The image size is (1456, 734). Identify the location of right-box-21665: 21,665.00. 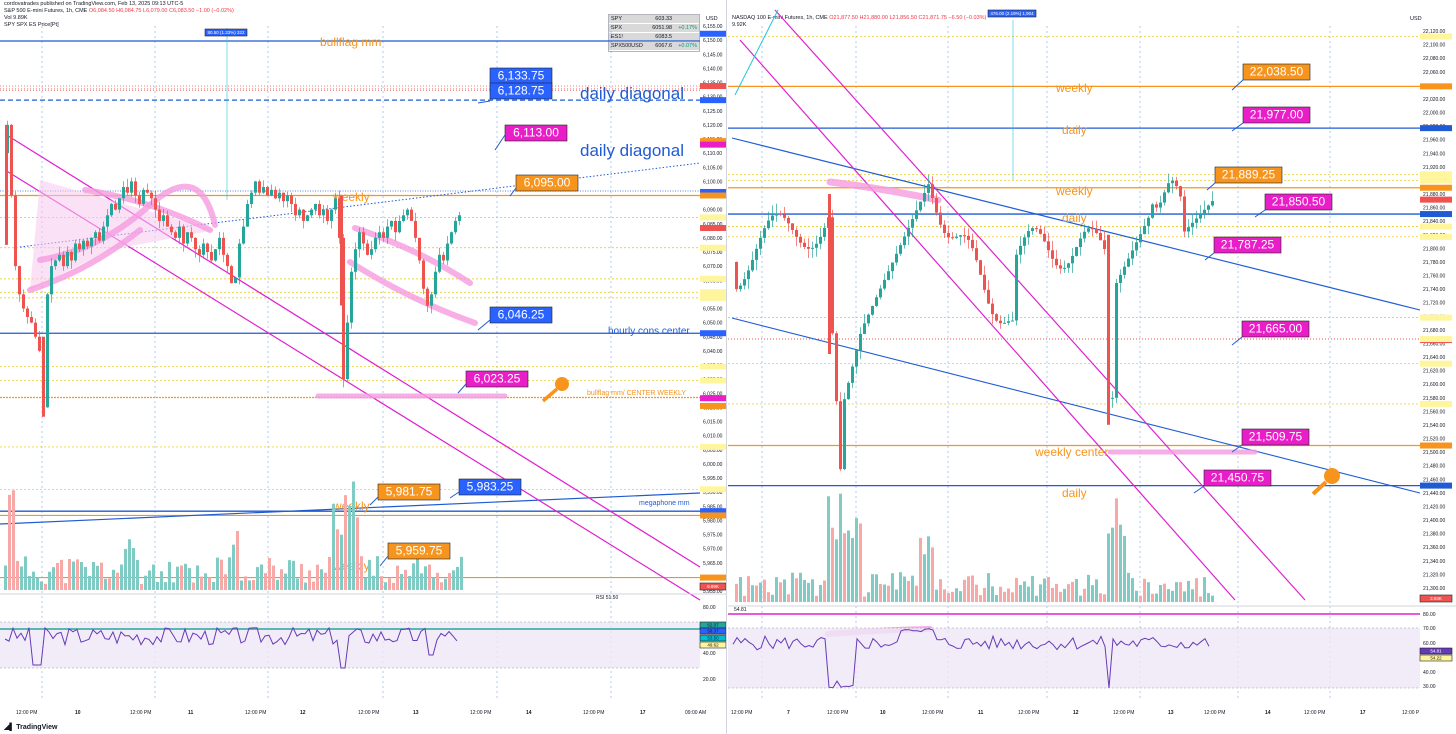
(1275, 329).